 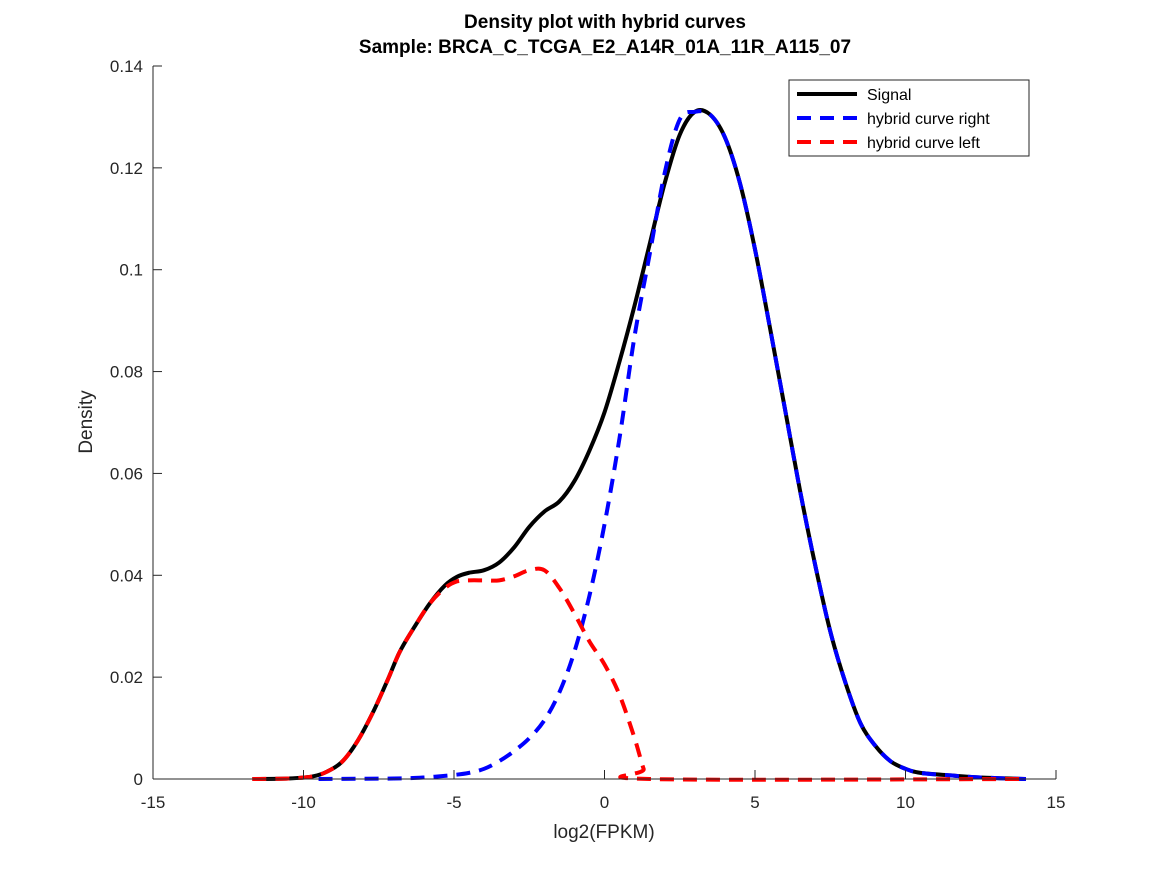 What do you see at coordinates (604, 802) in the screenshot?
I see `x-tick-label: 0` at bounding box center [604, 802].